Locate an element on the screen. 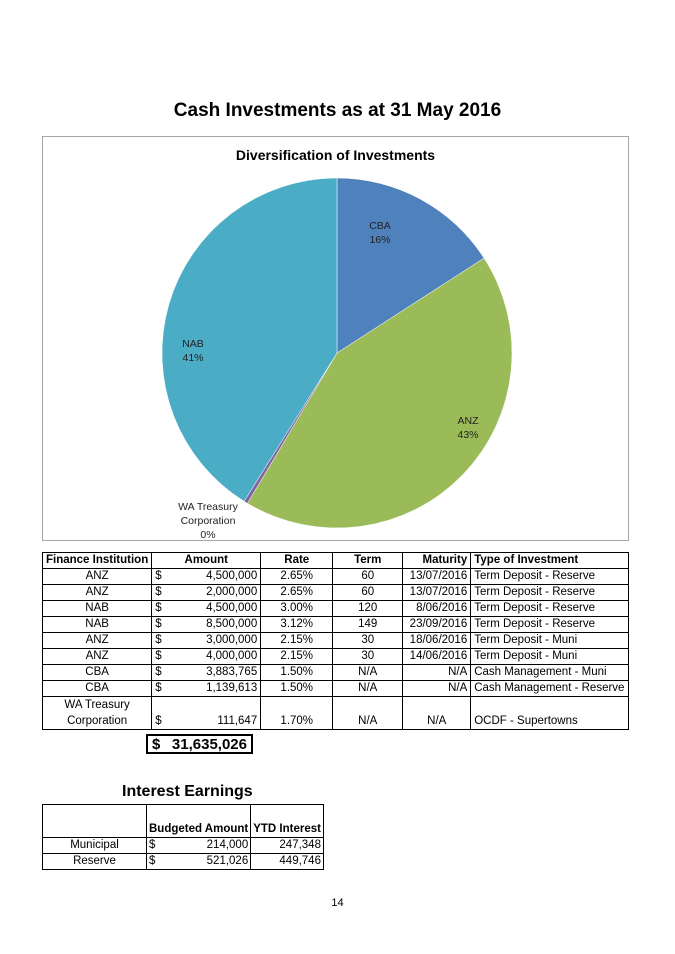 The height and width of the screenshot is (954, 675). pie-slice-cba is located at coordinates (410, 265).